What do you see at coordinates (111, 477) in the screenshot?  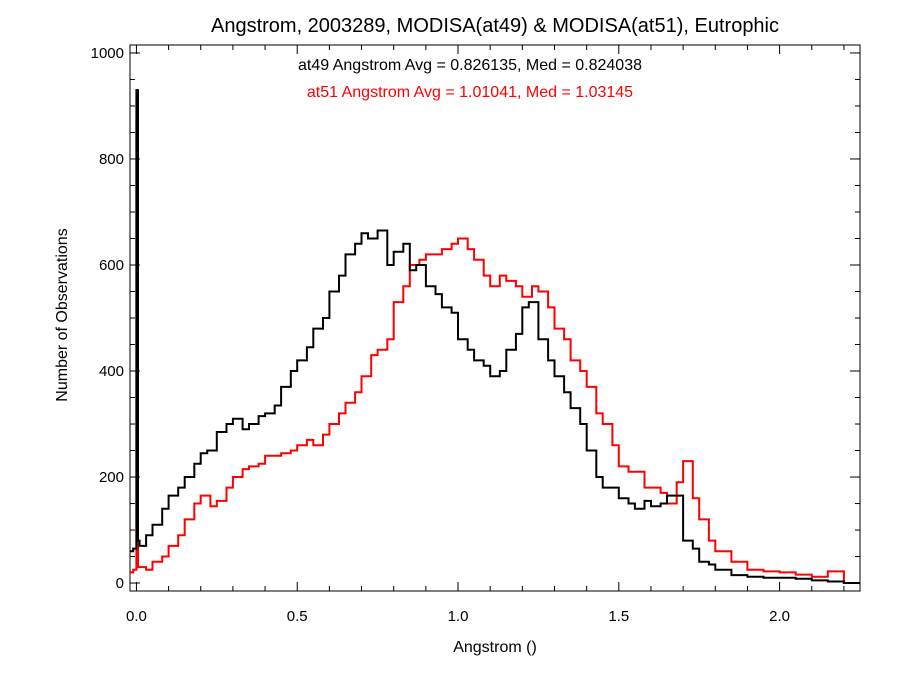 I see `y-tick-label: 200` at bounding box center [111, 477].